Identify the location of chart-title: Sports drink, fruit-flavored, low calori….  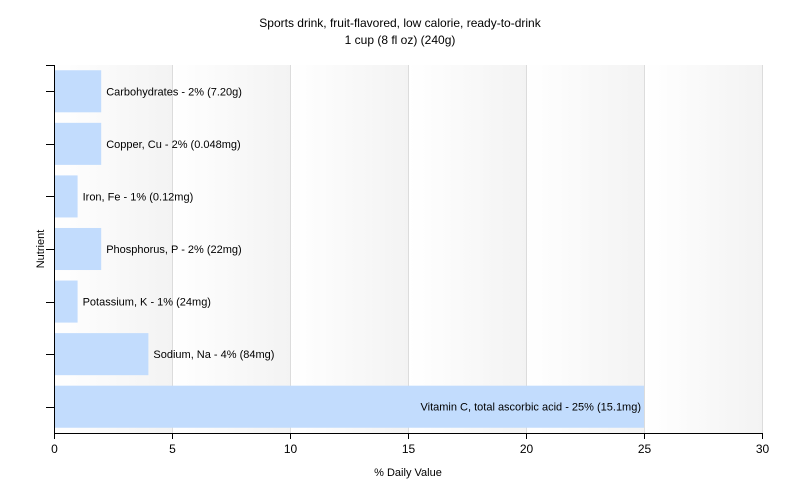
(400, 23).